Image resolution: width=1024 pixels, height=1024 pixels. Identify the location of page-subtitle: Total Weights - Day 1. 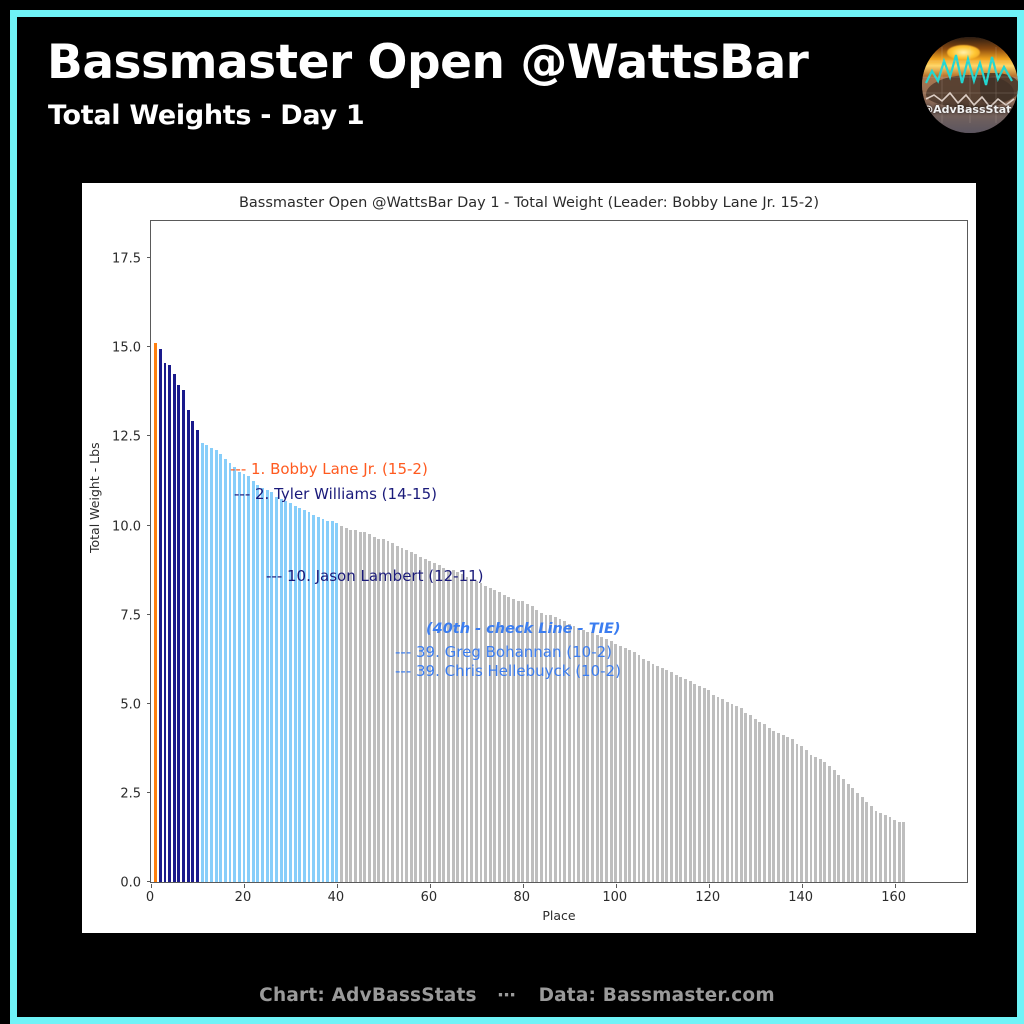
(206, 115).